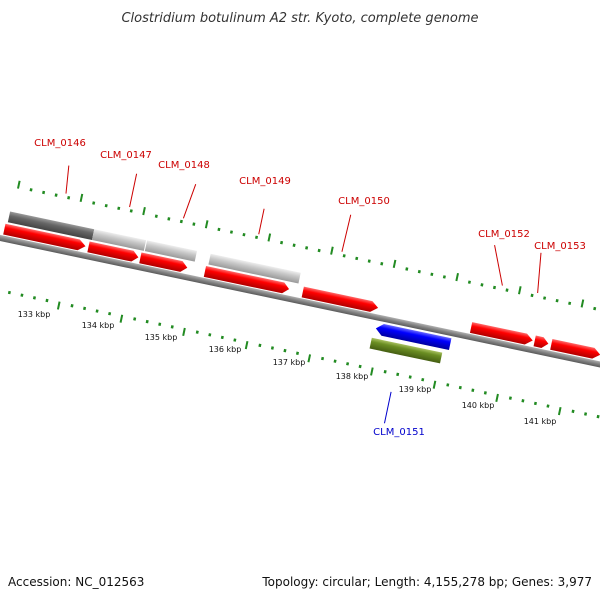  Describe the element at coordinates (352, 376) in the screenshot. I see `scale-label: 138 kbp` at that location.